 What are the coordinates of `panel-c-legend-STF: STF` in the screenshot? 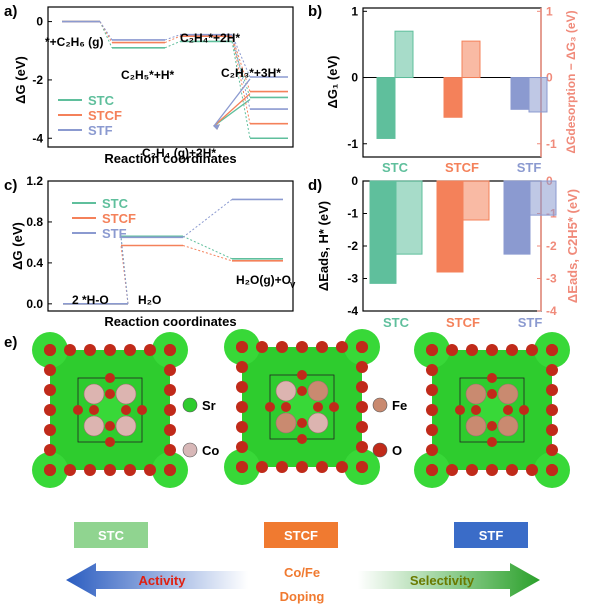 It's located at (114, 233).